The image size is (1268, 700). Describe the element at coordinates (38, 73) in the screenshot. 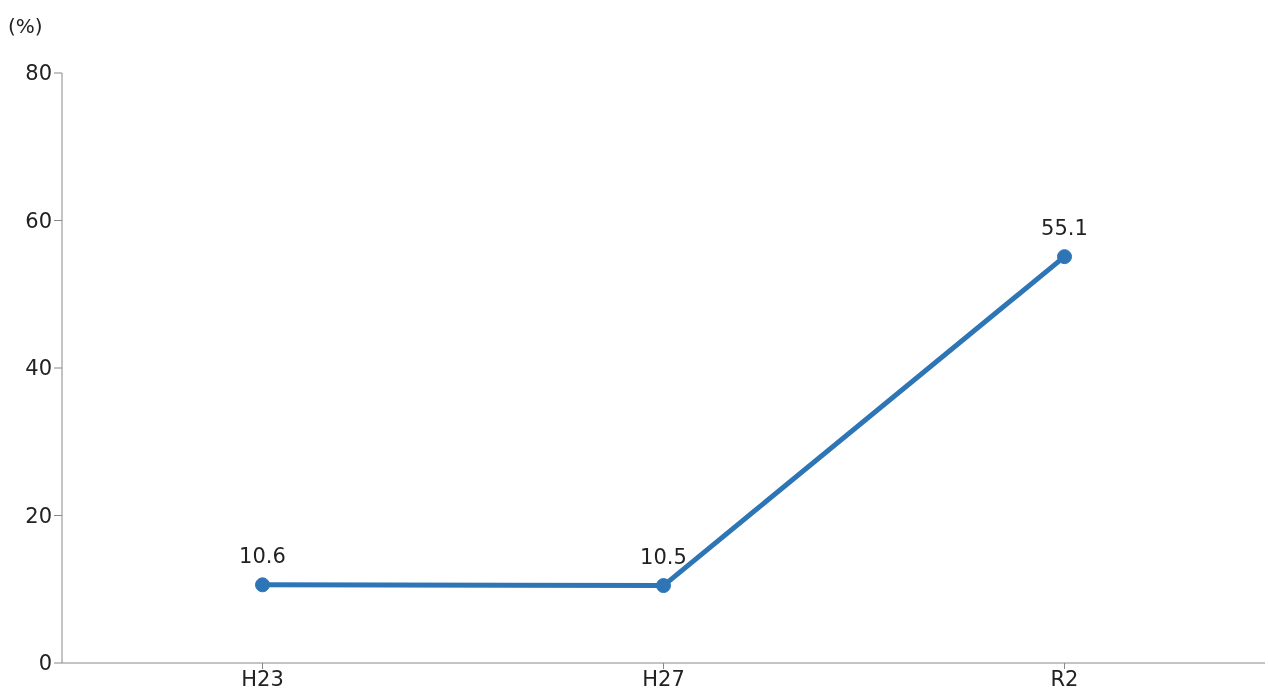

I see `y-tick-label: 80` at that location.